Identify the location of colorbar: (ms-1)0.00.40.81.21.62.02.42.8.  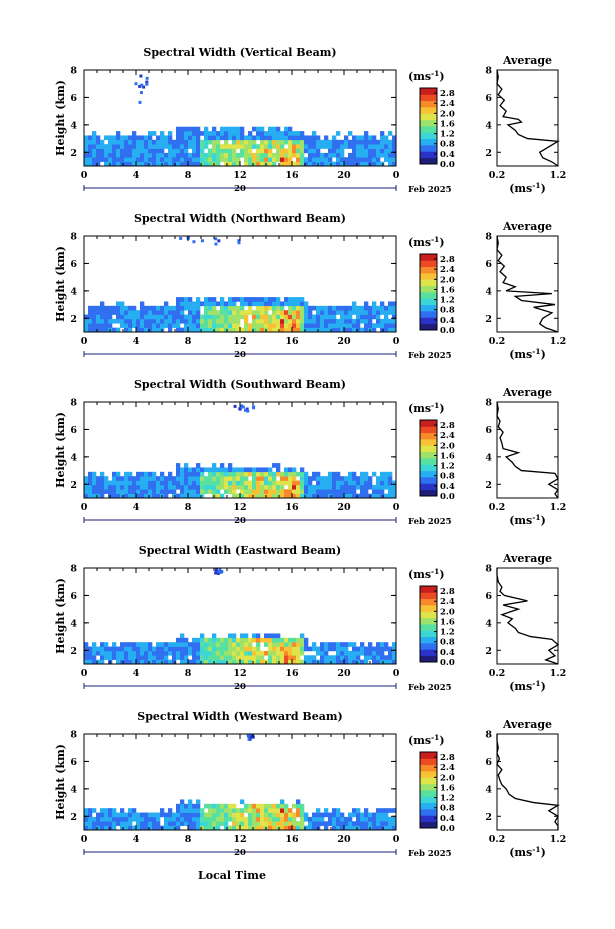
(431, 119).